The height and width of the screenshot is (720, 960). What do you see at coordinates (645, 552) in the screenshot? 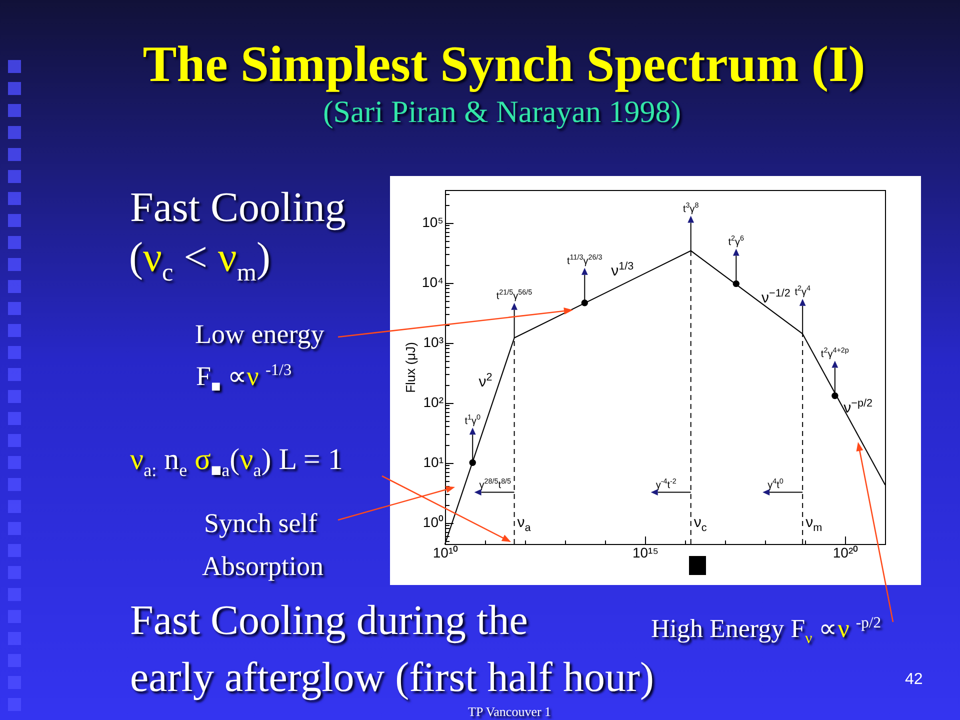
I see `x-tick-label: 10¹⁵` at bounding box center [645, 552].